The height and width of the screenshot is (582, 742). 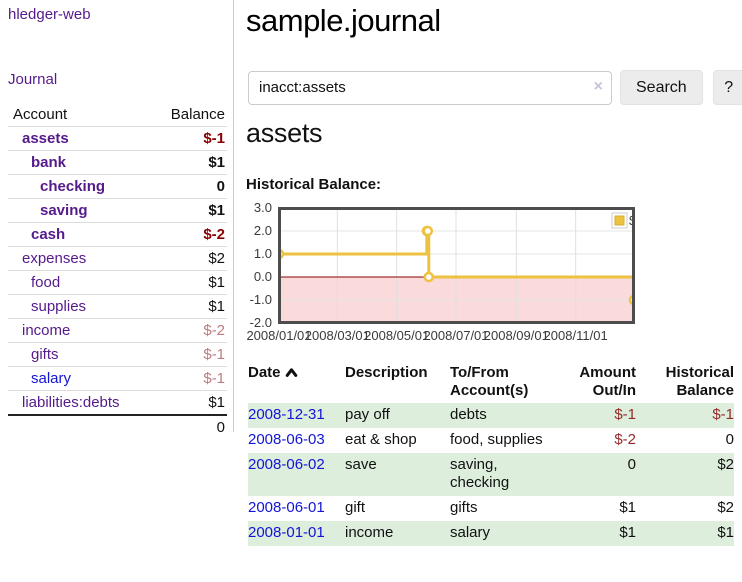 What do you see at coordinates (291, 374) in the screenshot?
I see `sort-ascending-icon` at bounding box center [291, 374].